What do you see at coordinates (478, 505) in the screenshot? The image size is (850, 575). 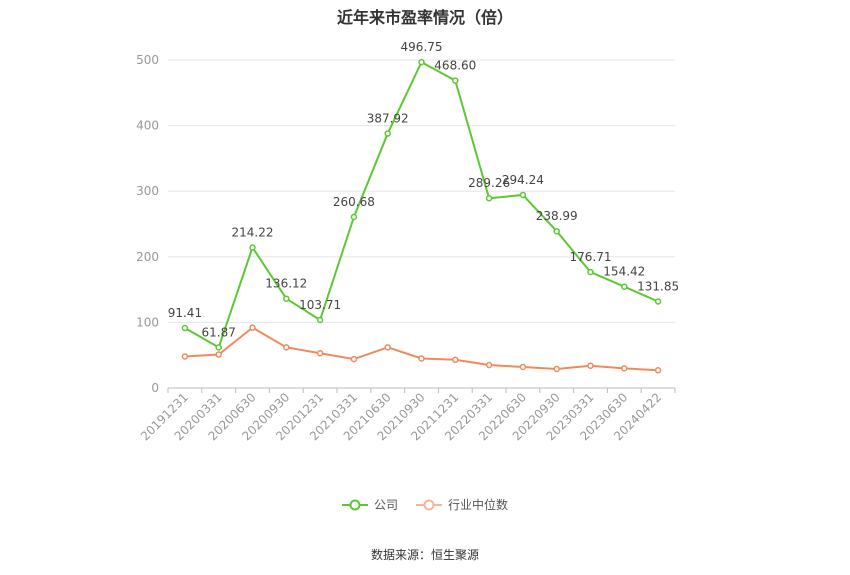 I see `legend-label-industry-median: 行业中位数` at bounding box center [478, 505].